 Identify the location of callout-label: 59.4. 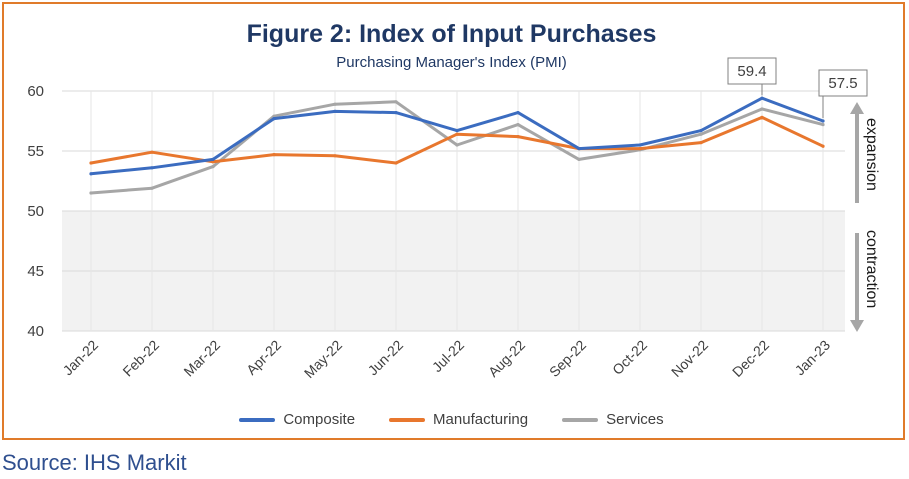
(751, 71).